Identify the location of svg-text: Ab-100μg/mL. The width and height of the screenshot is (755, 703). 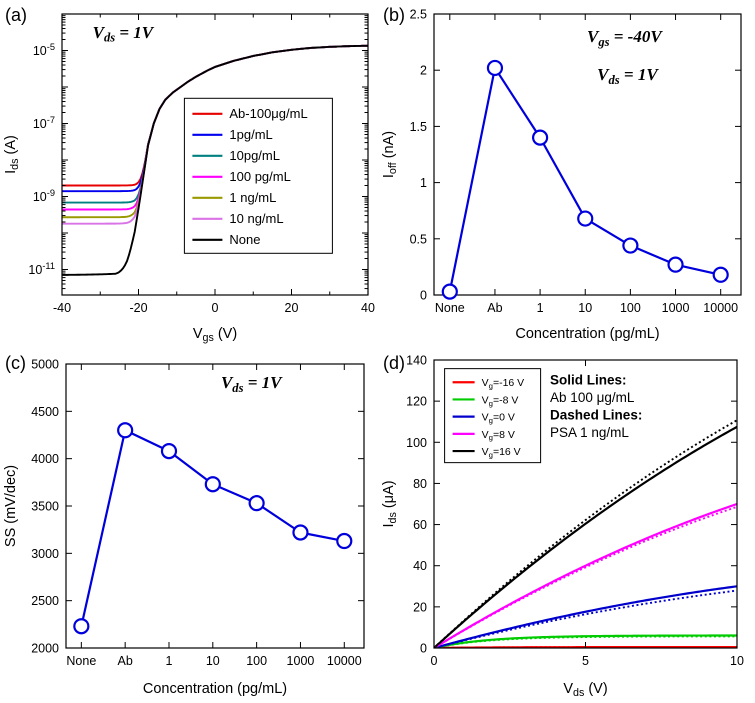
(268, 113).